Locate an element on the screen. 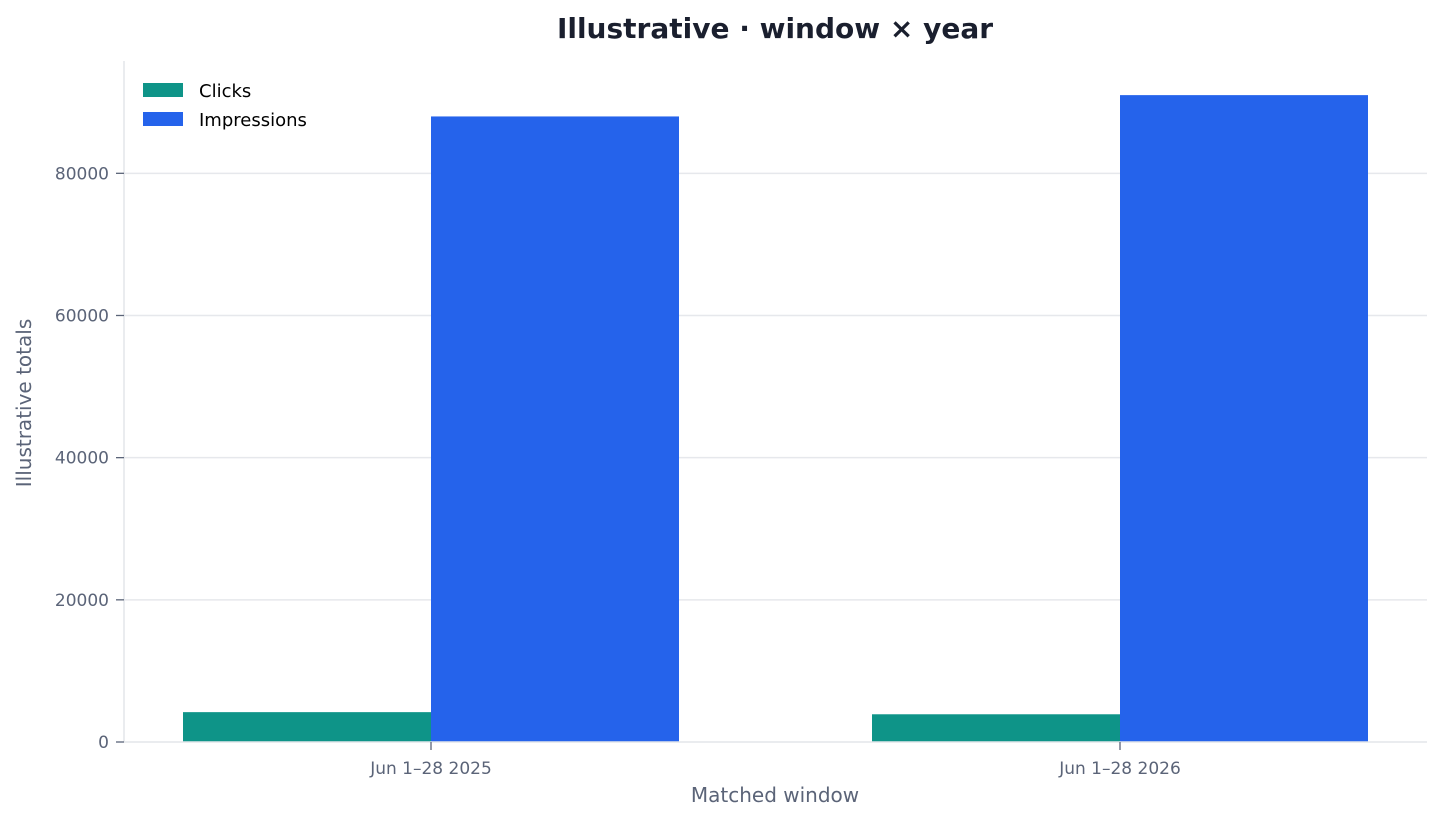 The width and height of the screenshot is (1442, 821). y-tick-label: 40000 is located at coordinates (82, 459).